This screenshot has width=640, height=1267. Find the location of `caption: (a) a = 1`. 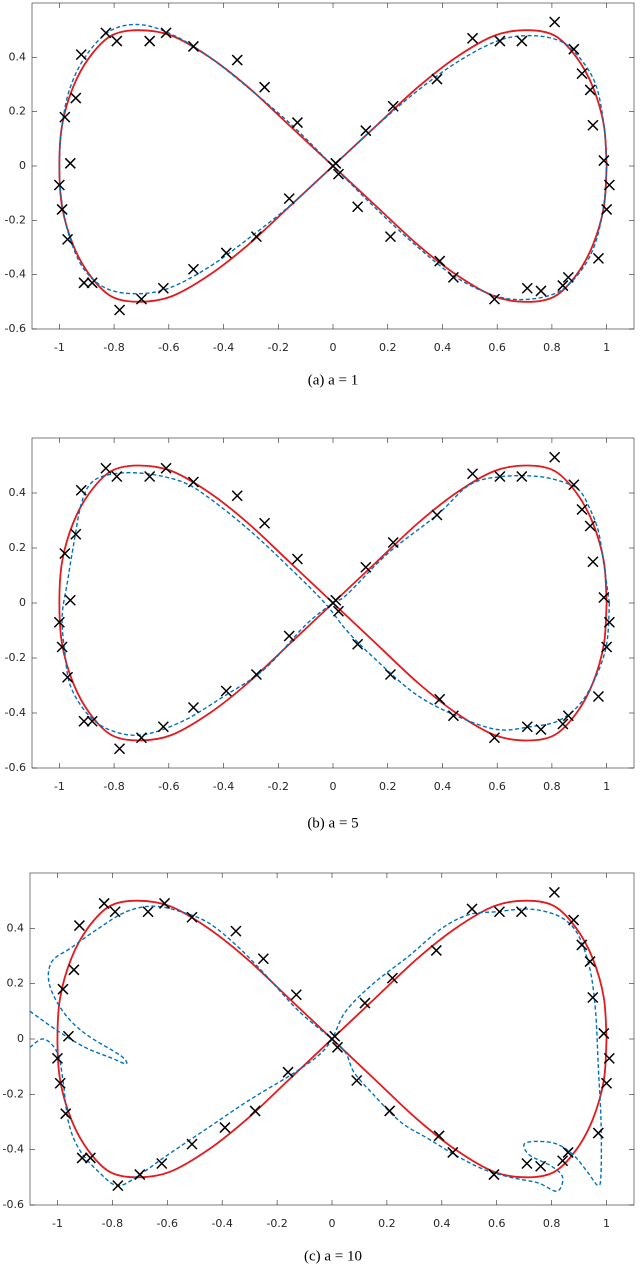

caption: (a) a = 1 is located at coordinates (333, 380).